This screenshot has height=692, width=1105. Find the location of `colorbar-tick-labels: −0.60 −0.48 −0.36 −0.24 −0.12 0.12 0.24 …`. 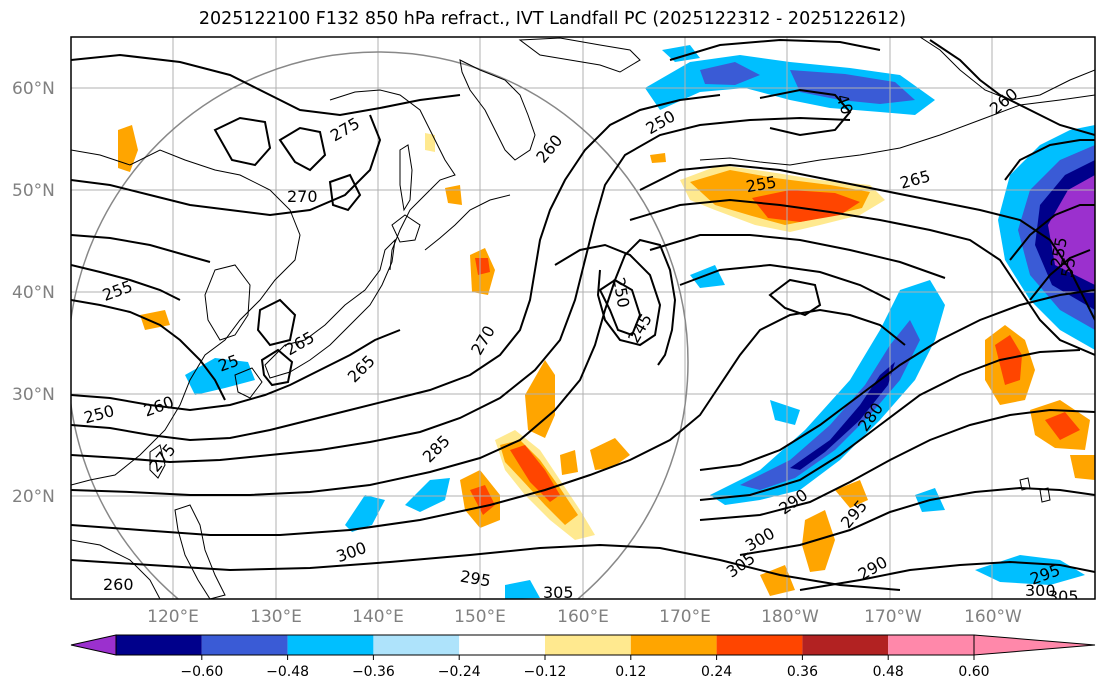

colorbar-tick-labels: −0.60 −0.48 −0.36 −0.24 −0.12 0.12 0.24 … is located at coordinates (584, 672).